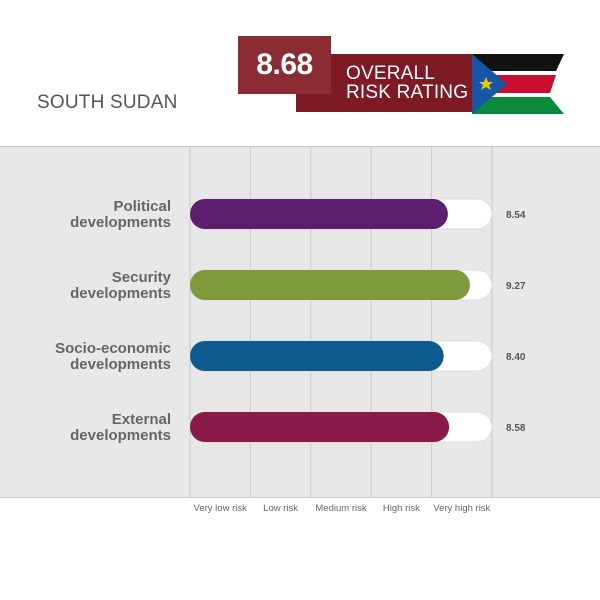 The image size is (600, 600). Describe the element at coordinates (142, 206) in the screenshot. I see `category-label: Political` at that location.